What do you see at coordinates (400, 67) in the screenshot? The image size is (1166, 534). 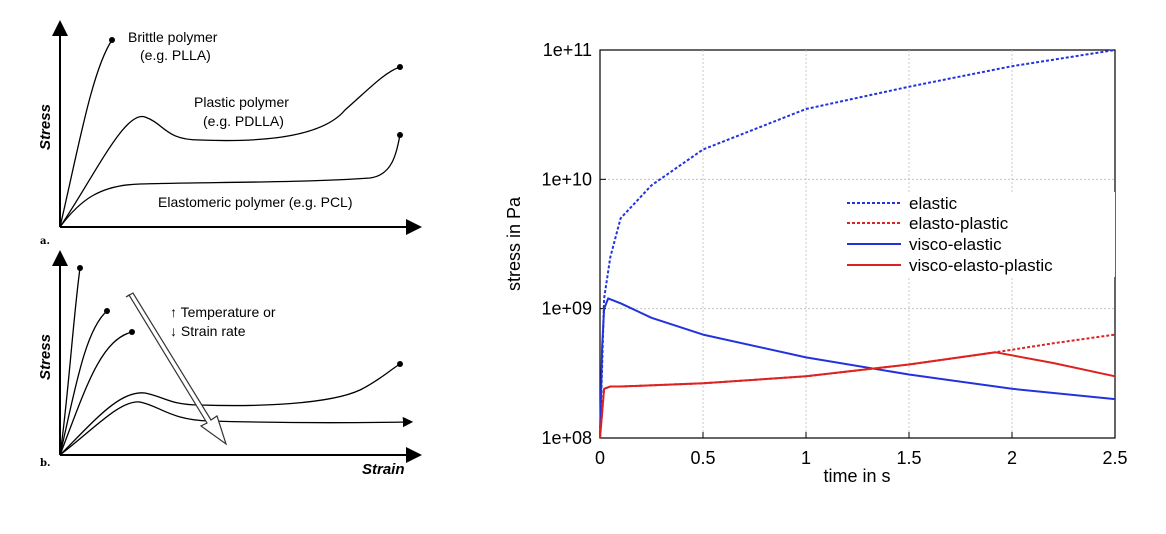 I see `panel-a-plastic-end-dot` at bounding box center [400, 67].